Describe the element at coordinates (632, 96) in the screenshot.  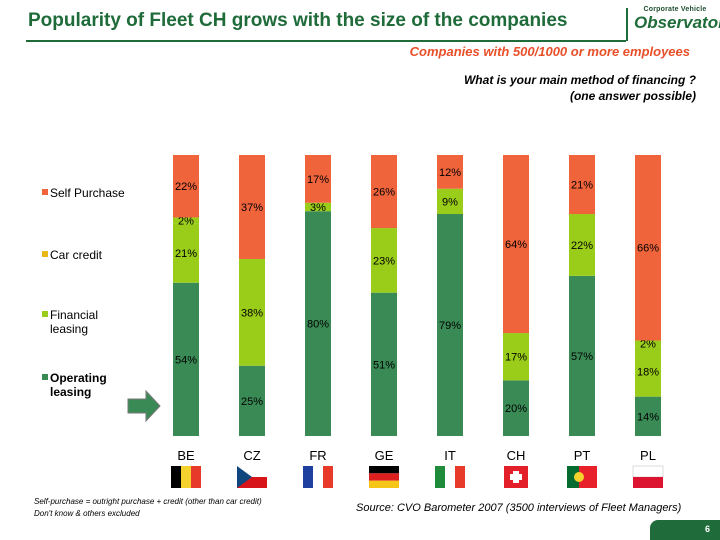
I see `question-line2: (one answer possible)` at that location.